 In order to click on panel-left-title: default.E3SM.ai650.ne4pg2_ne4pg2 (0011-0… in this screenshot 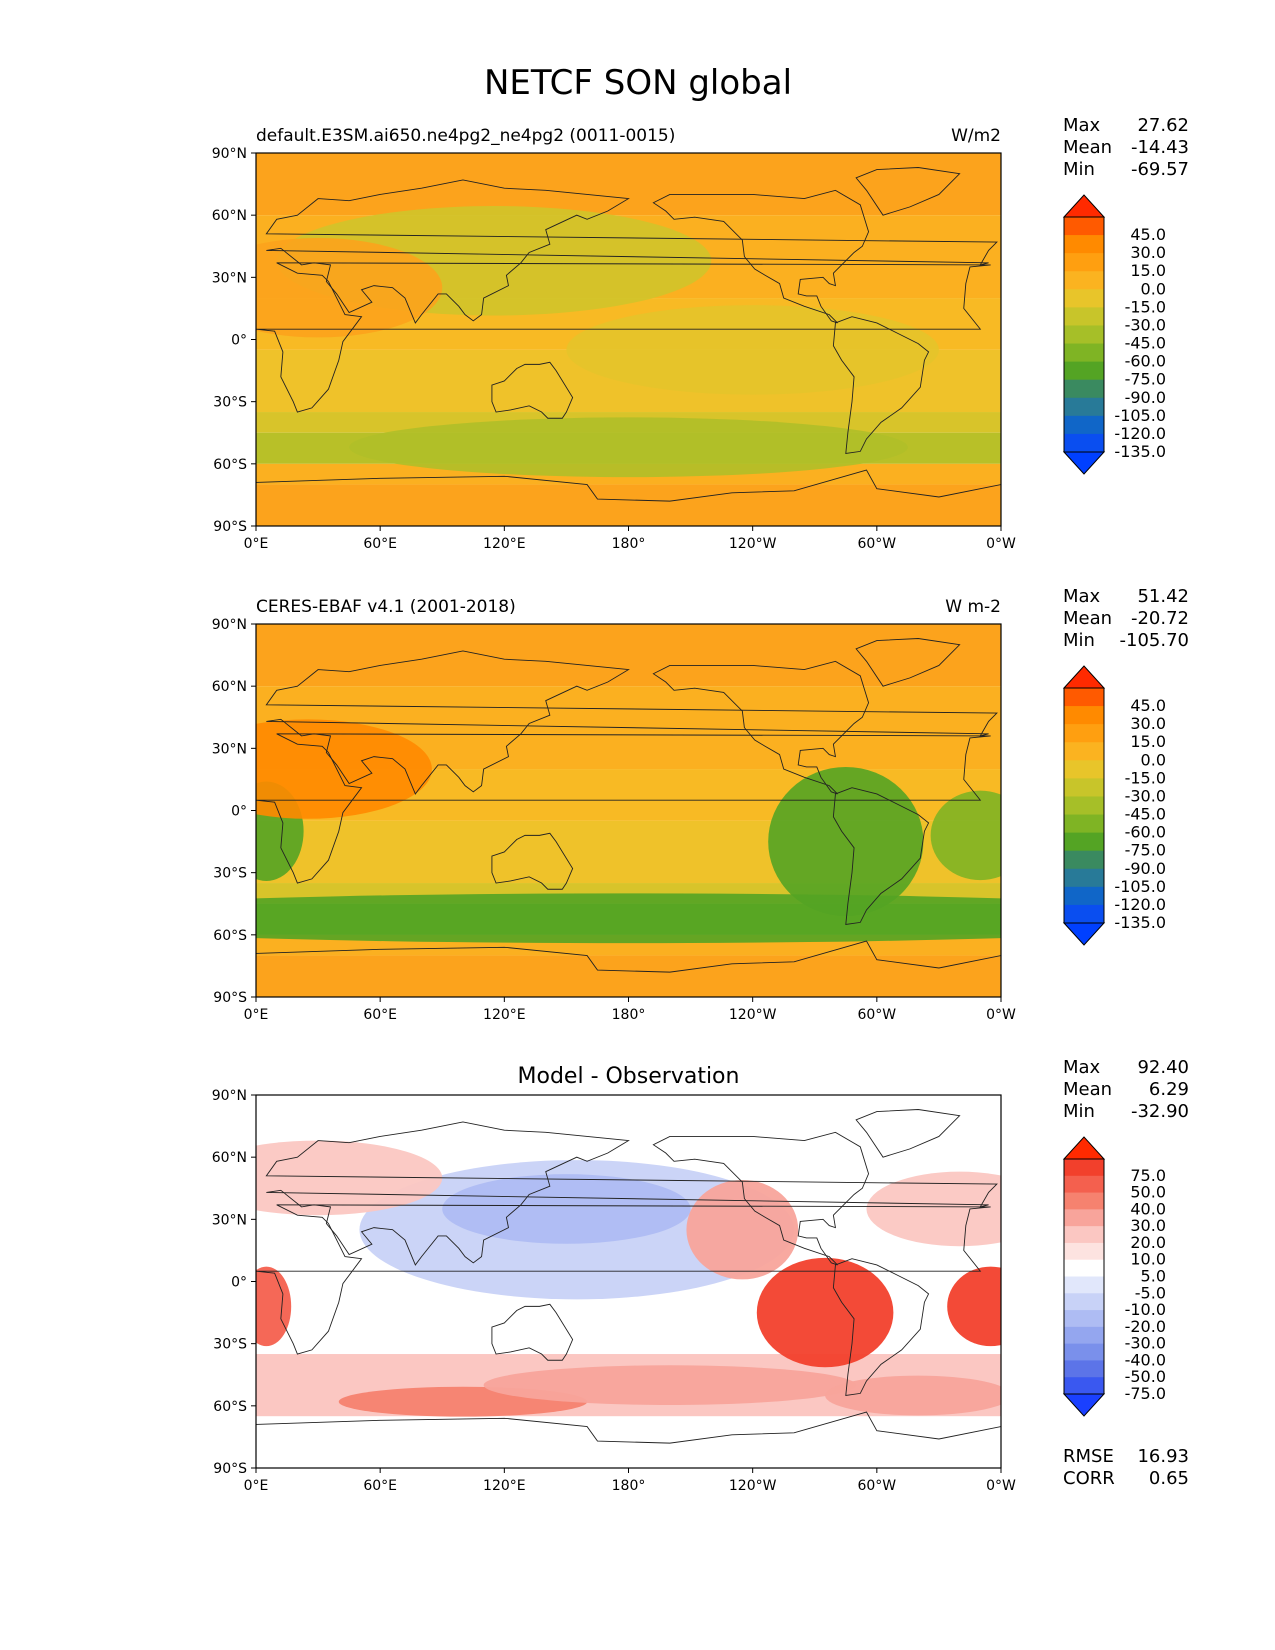, I will do `click(465, 136)`.